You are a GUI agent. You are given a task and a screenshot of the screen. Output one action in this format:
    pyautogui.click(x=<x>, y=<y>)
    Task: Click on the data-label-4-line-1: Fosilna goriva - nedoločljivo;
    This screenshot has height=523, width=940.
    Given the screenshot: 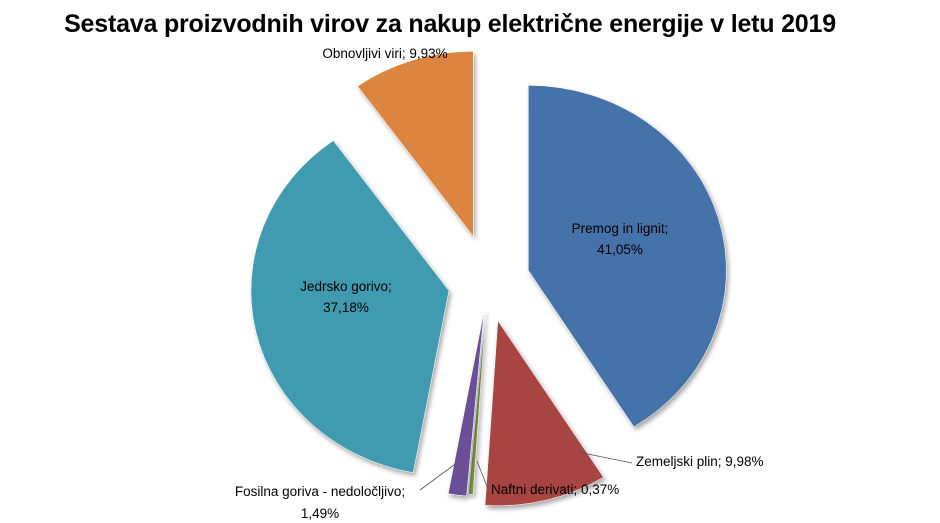 What is the action you would take?
    pyautogui.click(x=320, y=491)
    